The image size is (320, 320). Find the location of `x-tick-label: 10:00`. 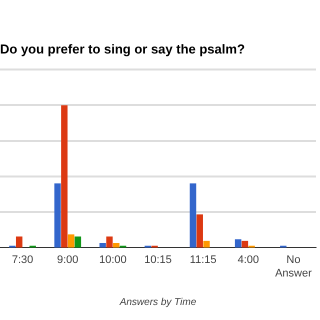

x-tick-label: 10:00 is located at coordinates (113, 260).